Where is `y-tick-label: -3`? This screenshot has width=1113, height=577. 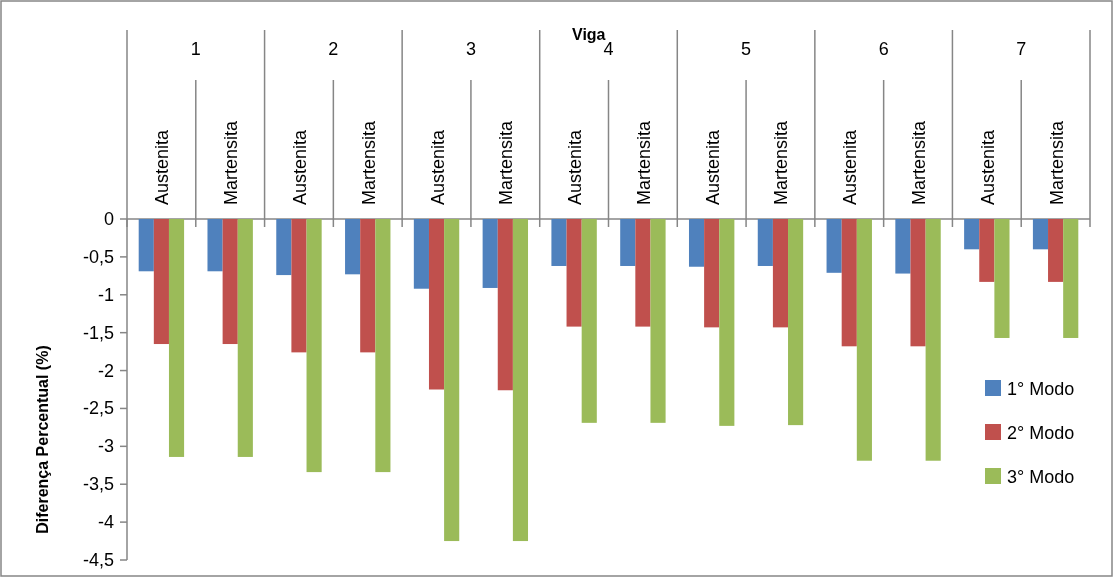 y-tick-label: -3 is located at coordinates (105, 446).